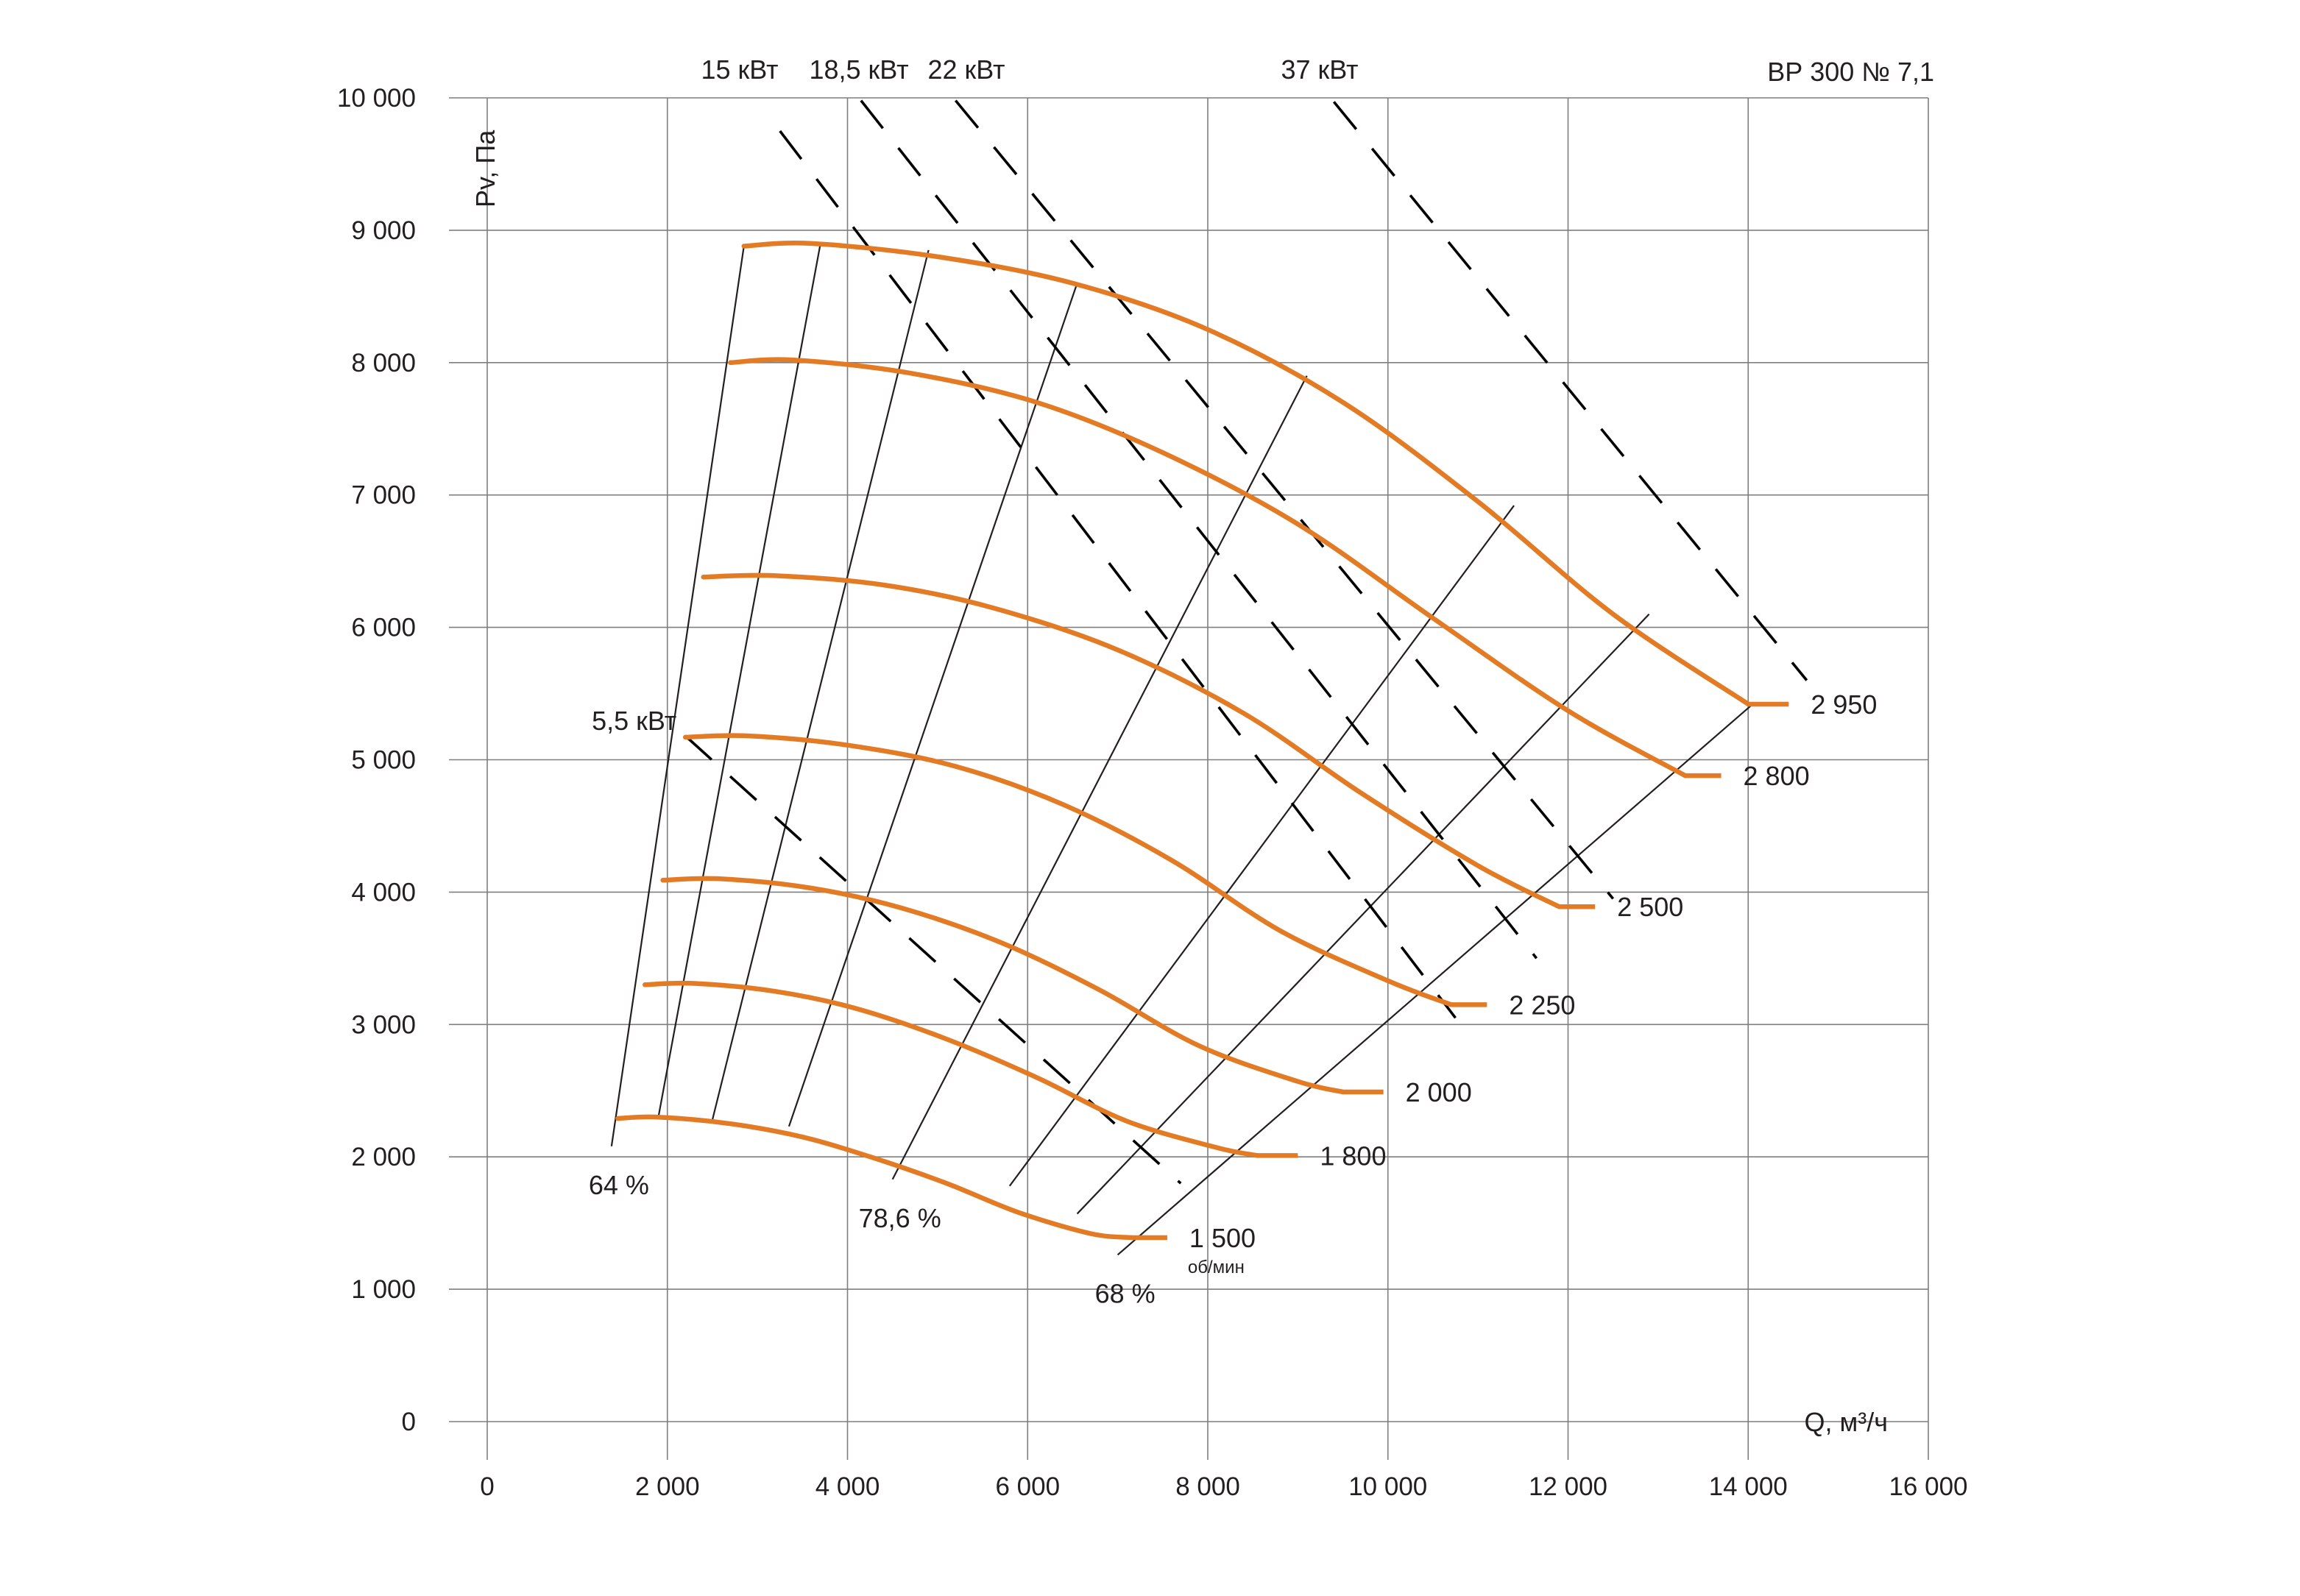  I want to click on x-tick-label: 16 000, so click(1928, 1486).